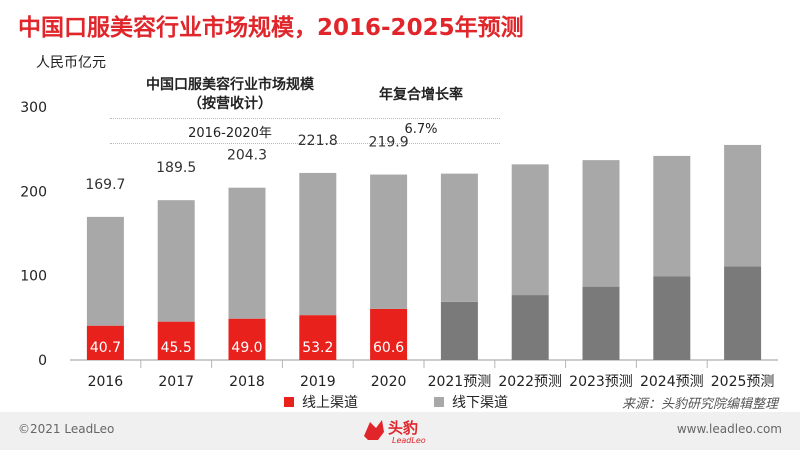 The height and width of the screenshot is (450, 800). Describe the element at coordinates (246, 348) in the screenshot. I see `data-label-online: 49.0` at that location.